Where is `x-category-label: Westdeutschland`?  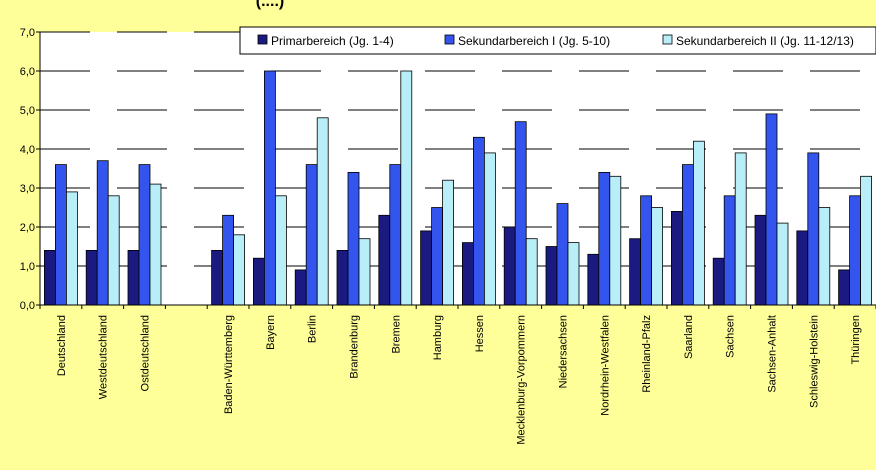
x-category-label: Westdeutschland is located at coordinates (104, 357).